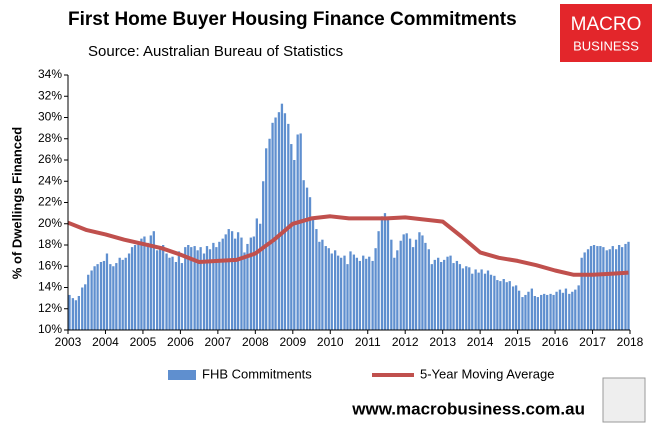  I want to click on x-tick-label: 2013, so click(442, 342).